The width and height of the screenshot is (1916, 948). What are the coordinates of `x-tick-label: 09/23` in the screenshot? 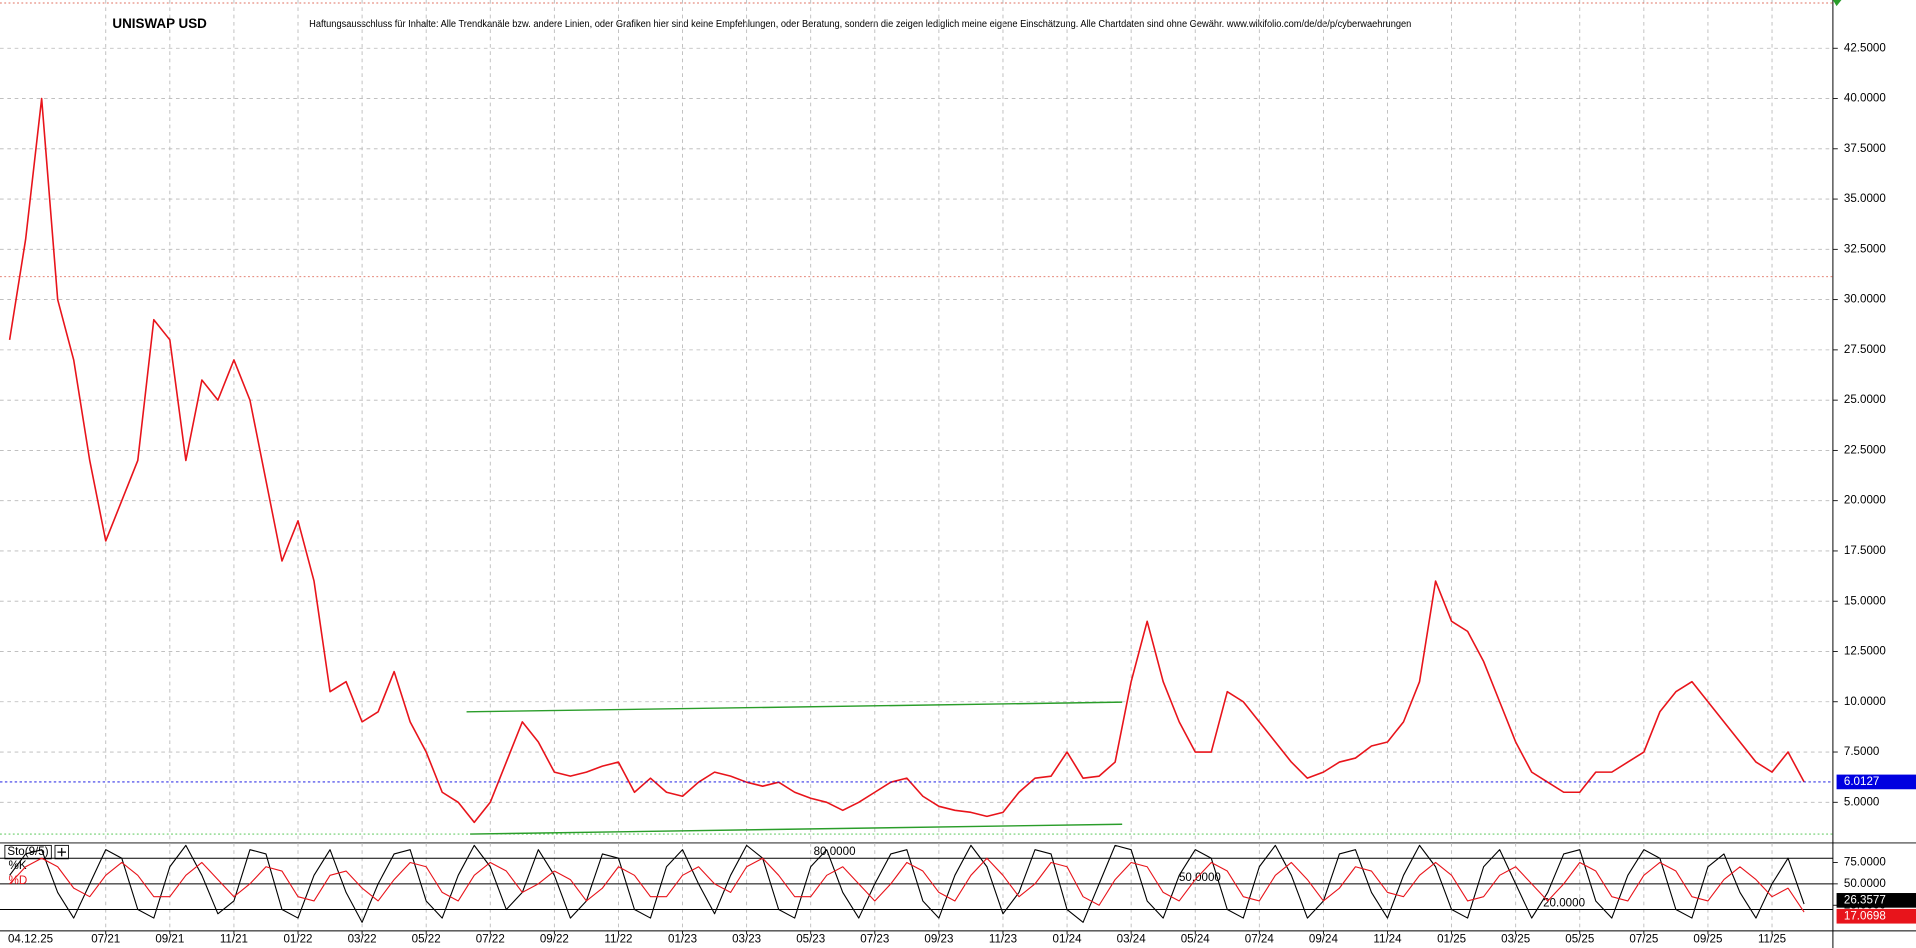 It's located at (938, 939).